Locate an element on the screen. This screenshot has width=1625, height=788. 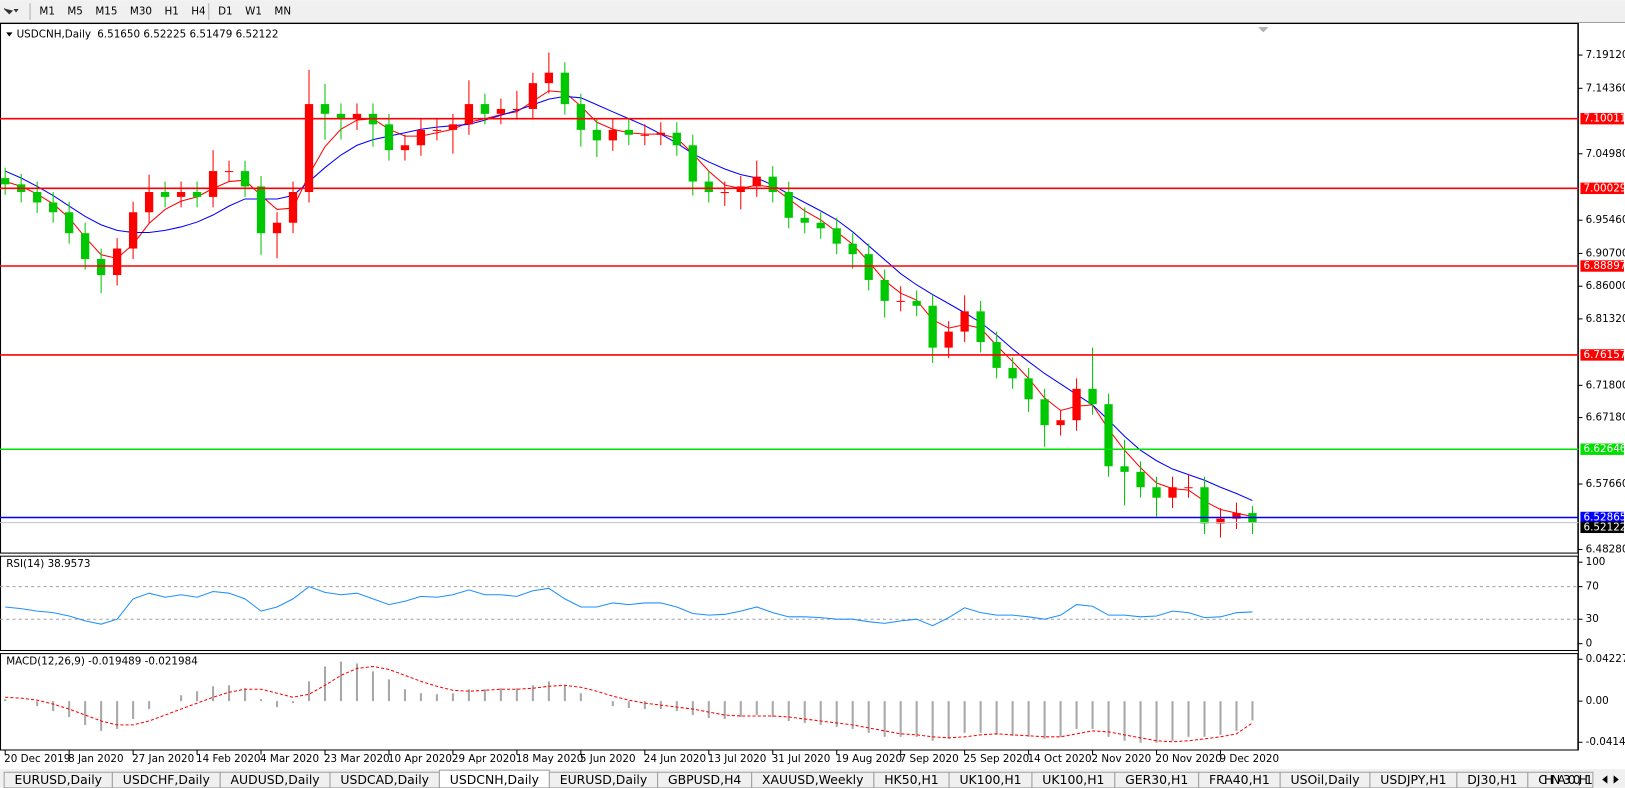
x-tick-label: 20 Dec 2019 is located at coordinates (37, 759).